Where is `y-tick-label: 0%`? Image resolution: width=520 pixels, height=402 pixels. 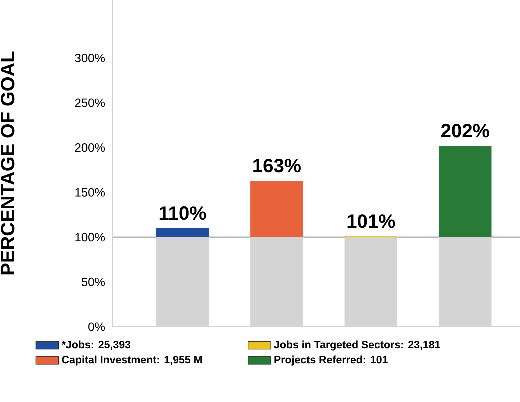
y-tick-label: 0% is located at coordinates (97, 327).